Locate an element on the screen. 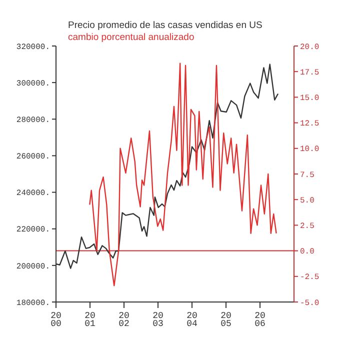 This screenshot has width=340, height=338. y-tick-label: 280000. is located at coordinates (33, 120).